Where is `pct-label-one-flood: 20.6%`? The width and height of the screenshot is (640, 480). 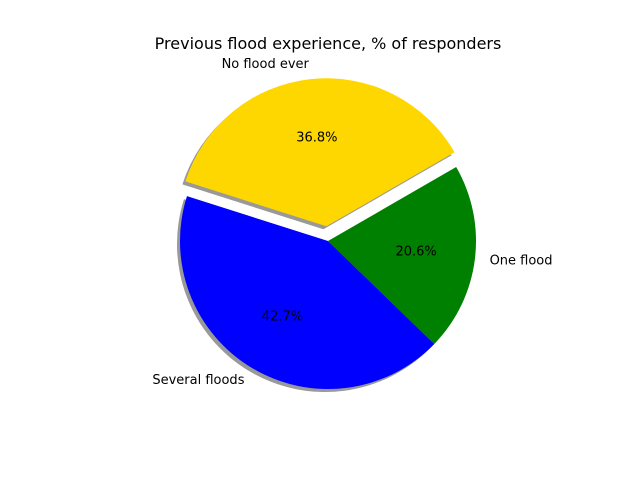 pct-label-one-flood: 20.6% is located at coordinates (415, 251).